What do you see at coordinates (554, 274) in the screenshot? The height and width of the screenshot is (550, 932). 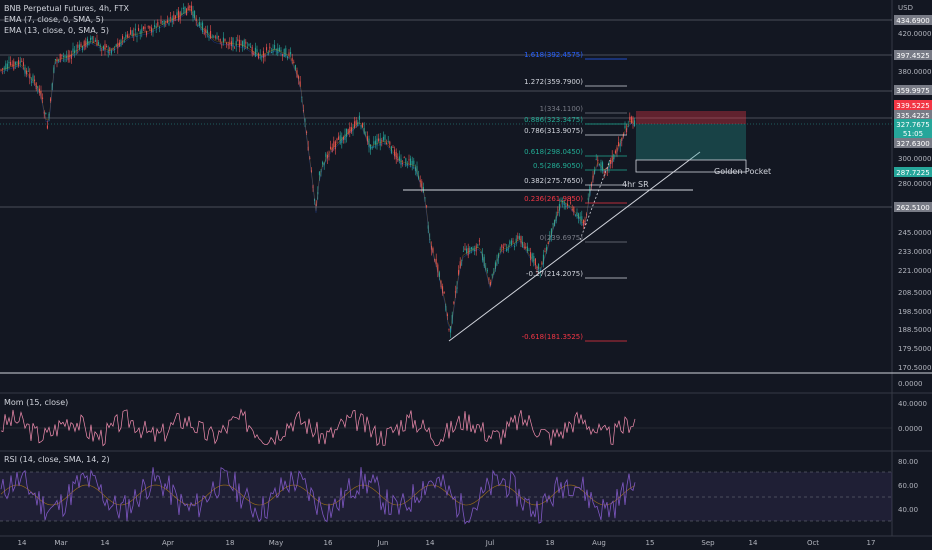 I see `fib-level-label: -0.27(214.2075)` at bounding box center [554, 274].